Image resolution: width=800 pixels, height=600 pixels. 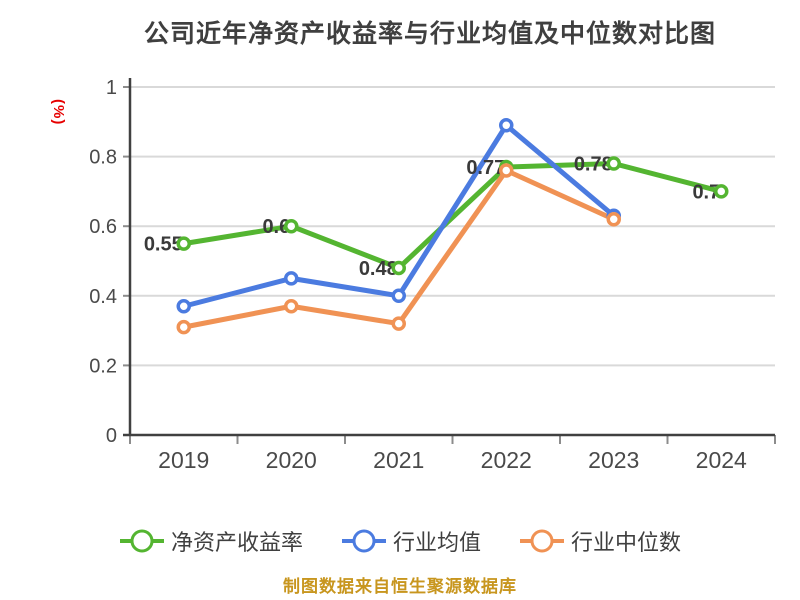 What do you see at coordinates (429, 34) in the screenshot?
I see `chart-title: 公司近年净资产收益率与行业均值及中位数对比图` at bounding box center [429, 34].